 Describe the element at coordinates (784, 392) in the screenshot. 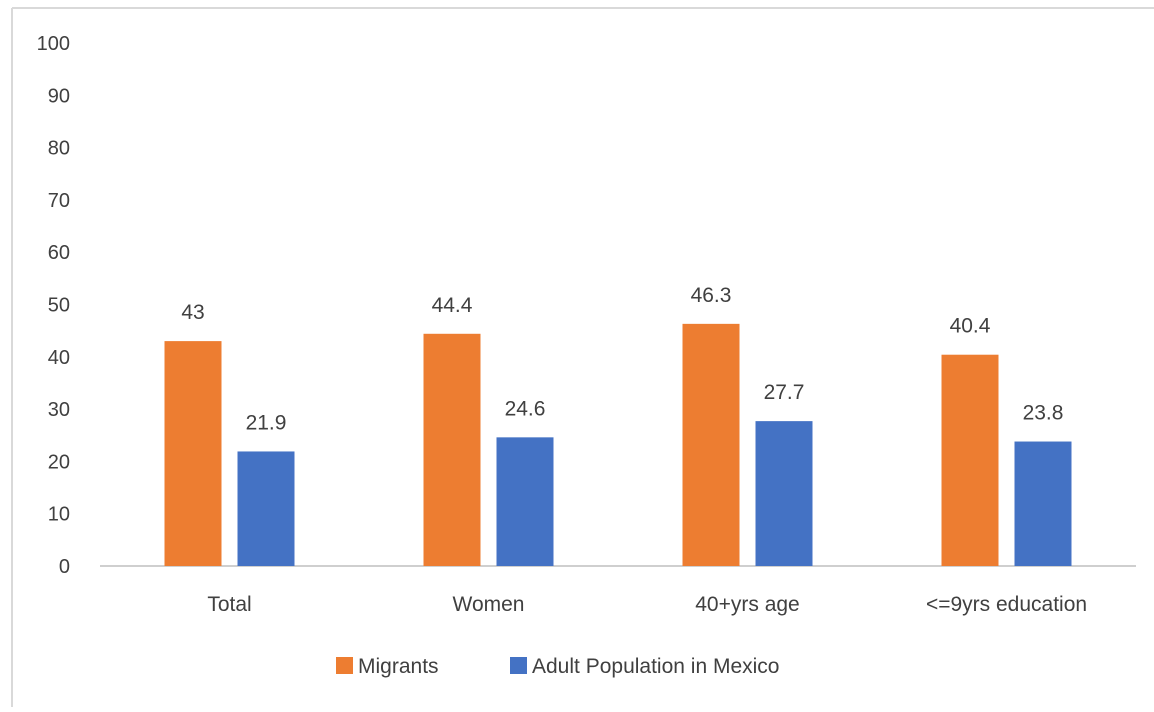

I see `data-label: 27.7` at that location.